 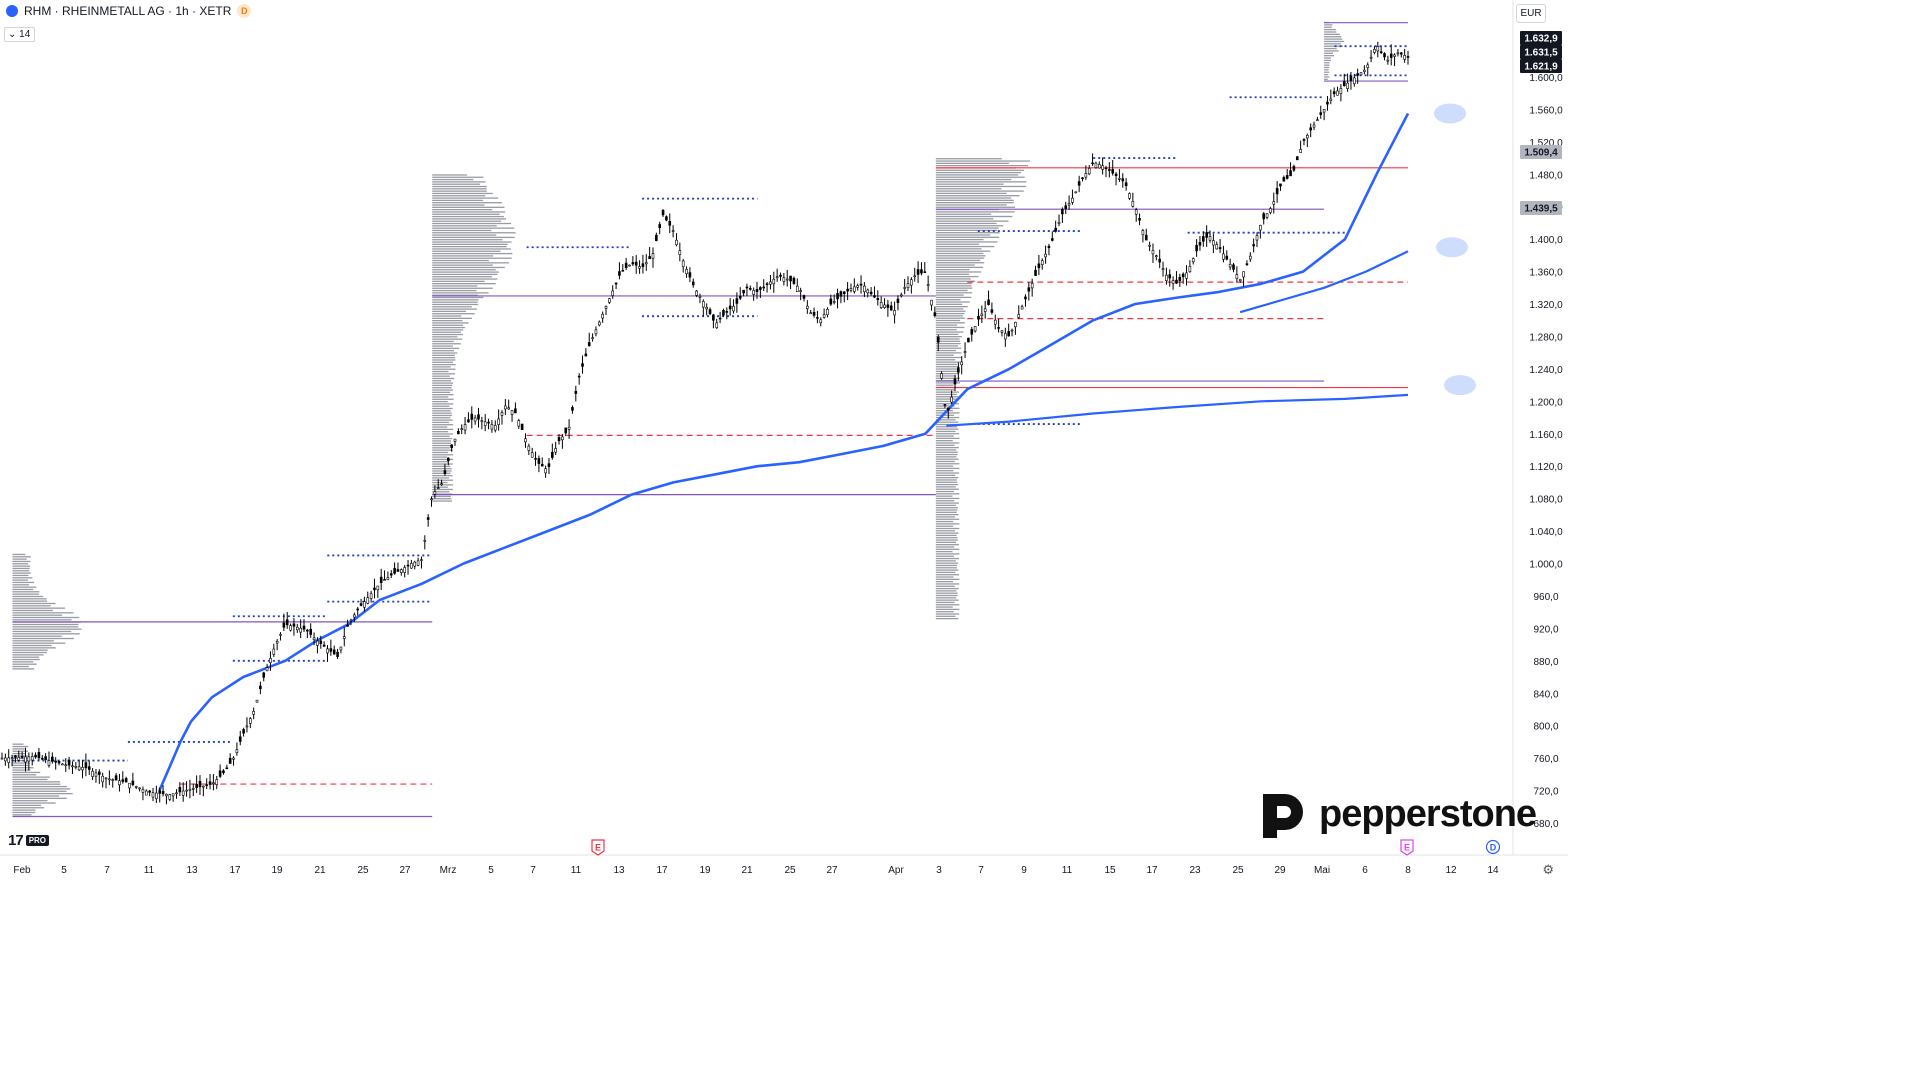 What do you see at coordinates (129, 11) in the screenshot?
I see `symbol-header: RHM · RHEINMETALL AG · 1h · XETR D` at bounding box center [129, 11].